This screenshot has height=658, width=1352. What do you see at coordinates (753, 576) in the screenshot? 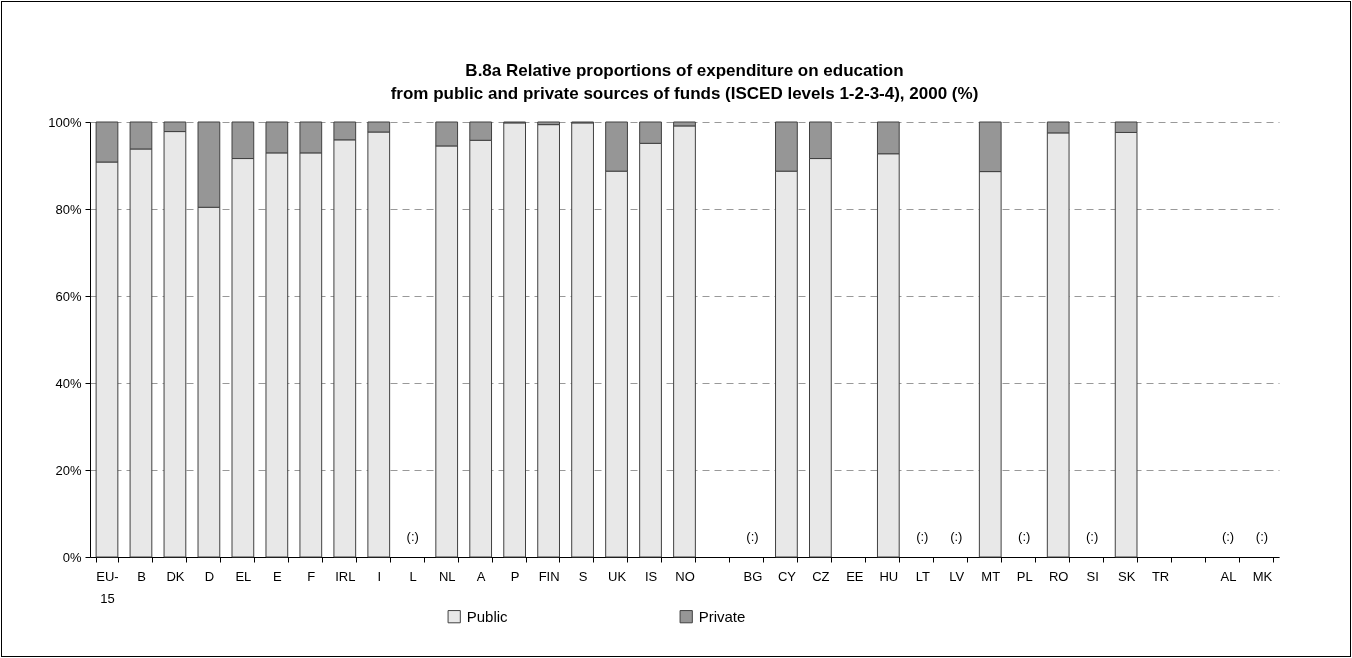
I see `x-tick-label: BG` at bounding box center [753, 576].